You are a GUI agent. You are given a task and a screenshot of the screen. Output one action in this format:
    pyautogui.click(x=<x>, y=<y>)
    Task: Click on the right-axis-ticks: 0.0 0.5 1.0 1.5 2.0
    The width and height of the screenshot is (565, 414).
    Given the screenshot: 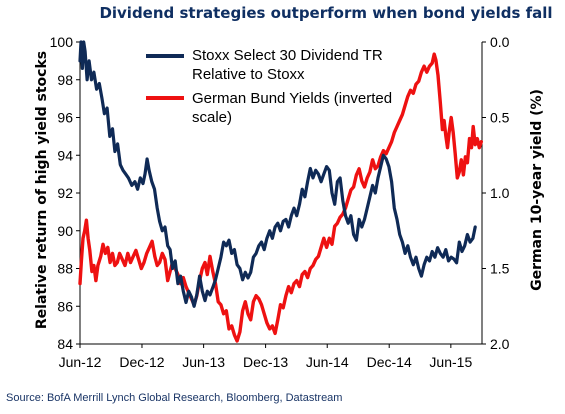 What is the action you would take?
    pyautogui.click(x=496, y=193)
    